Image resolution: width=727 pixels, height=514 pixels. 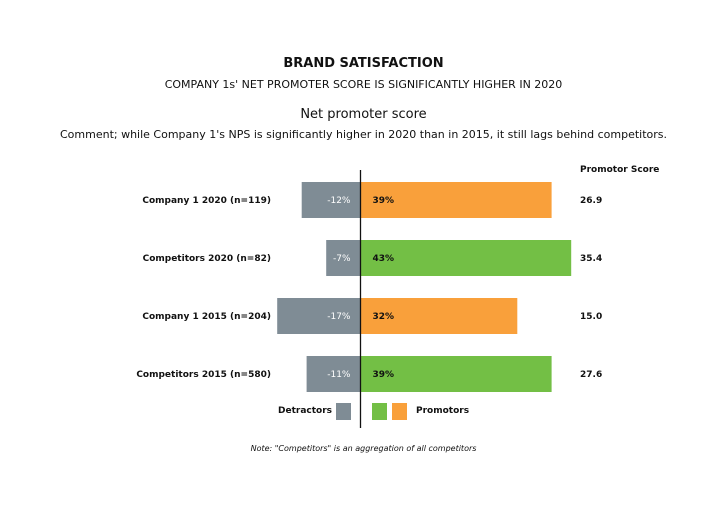 What do you see at coordinates (207, 259) in the screenshot?
I see `category-label: Competitors 2020 (n=82)` at bounding box center [207, 259].